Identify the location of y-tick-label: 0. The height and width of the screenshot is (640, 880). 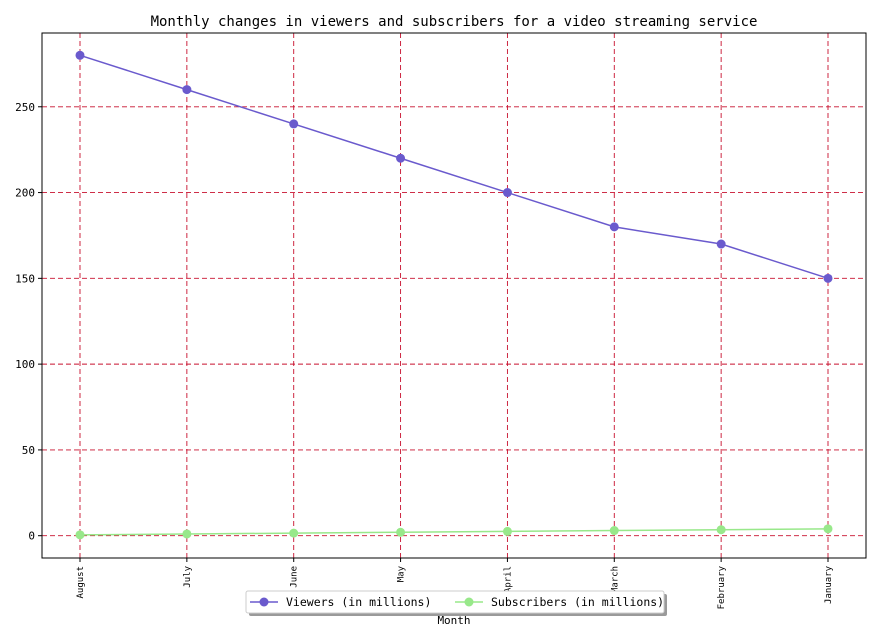
(31, 536).